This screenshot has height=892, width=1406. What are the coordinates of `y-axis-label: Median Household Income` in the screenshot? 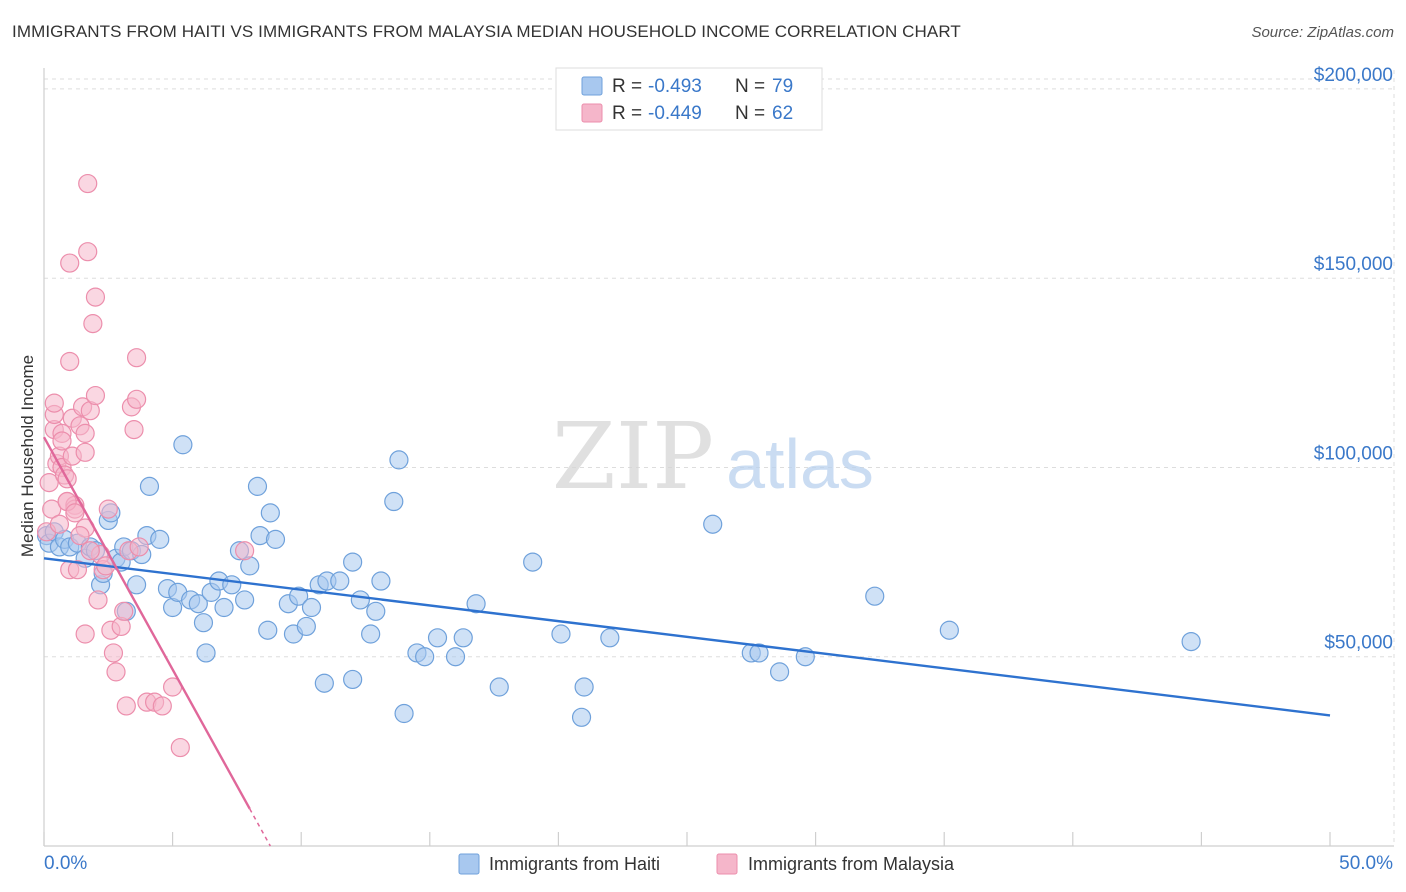 It's located at (27, 456).